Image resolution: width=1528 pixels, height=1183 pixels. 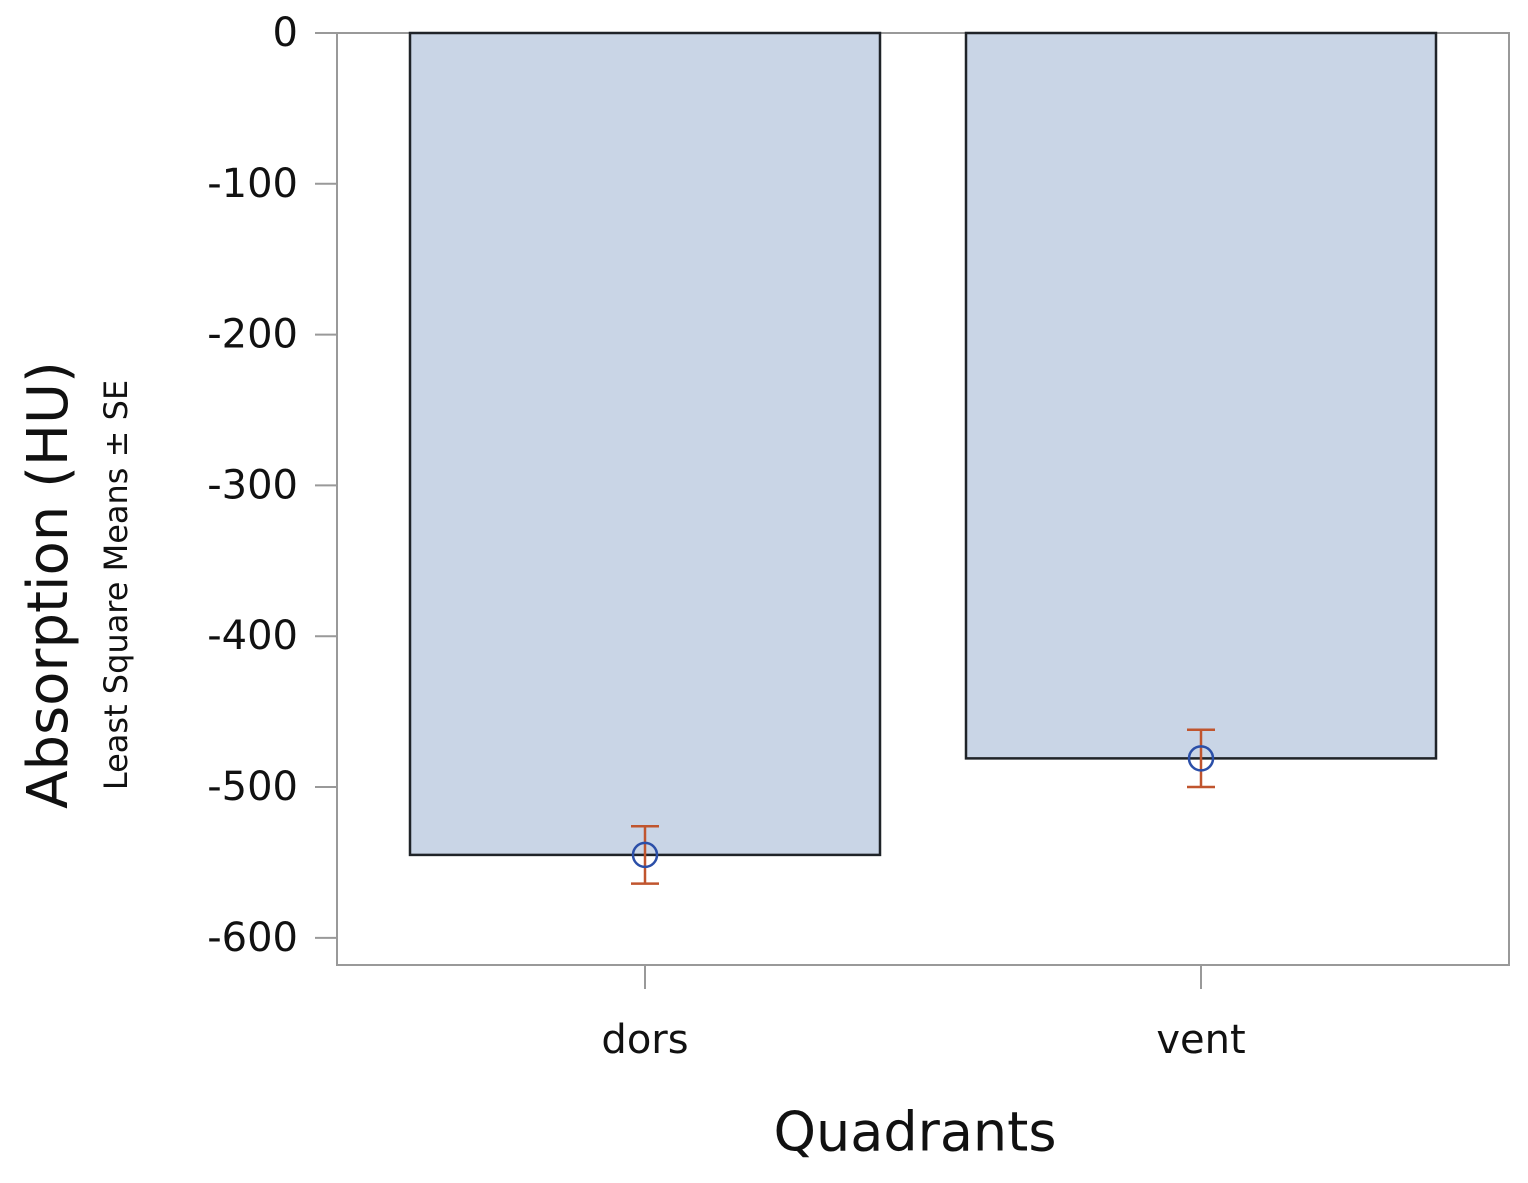 I want to click on y-axis-label: Absorption (HU), so click(x=48, y=585).